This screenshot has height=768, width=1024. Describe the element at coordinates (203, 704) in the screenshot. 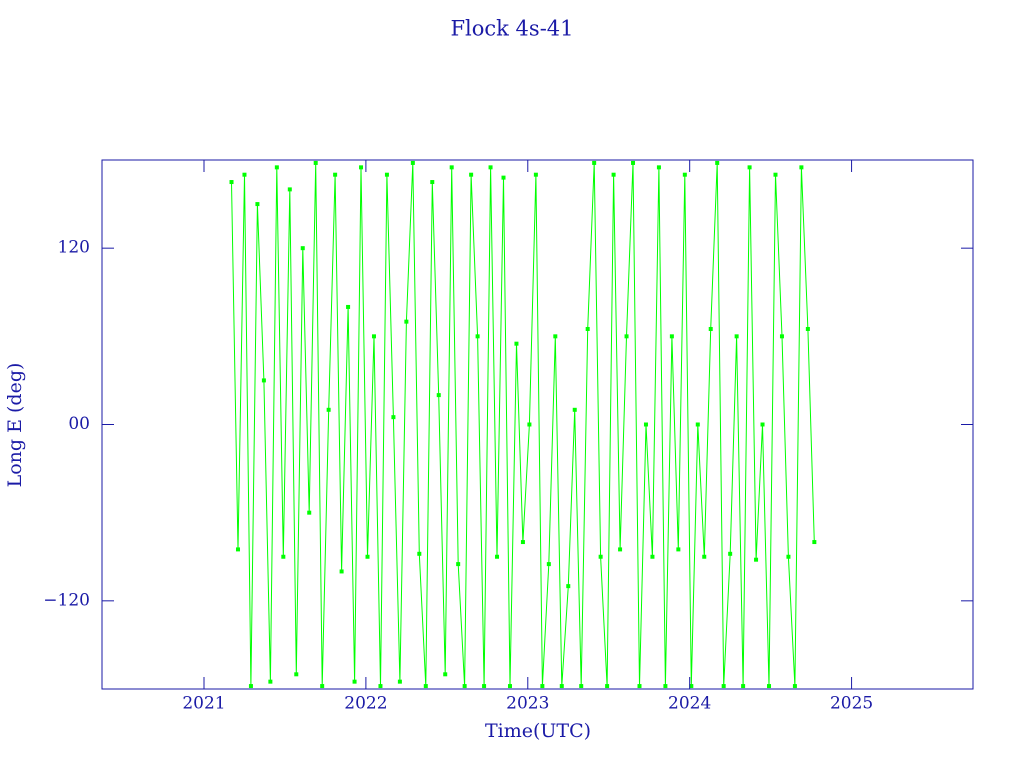

I see `x-tick-label: 2021` at that location.